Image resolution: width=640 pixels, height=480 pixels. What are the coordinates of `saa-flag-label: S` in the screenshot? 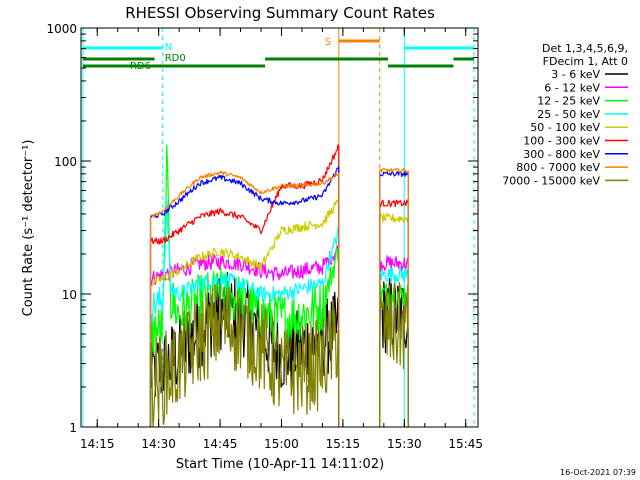 It's located at (328, 42).